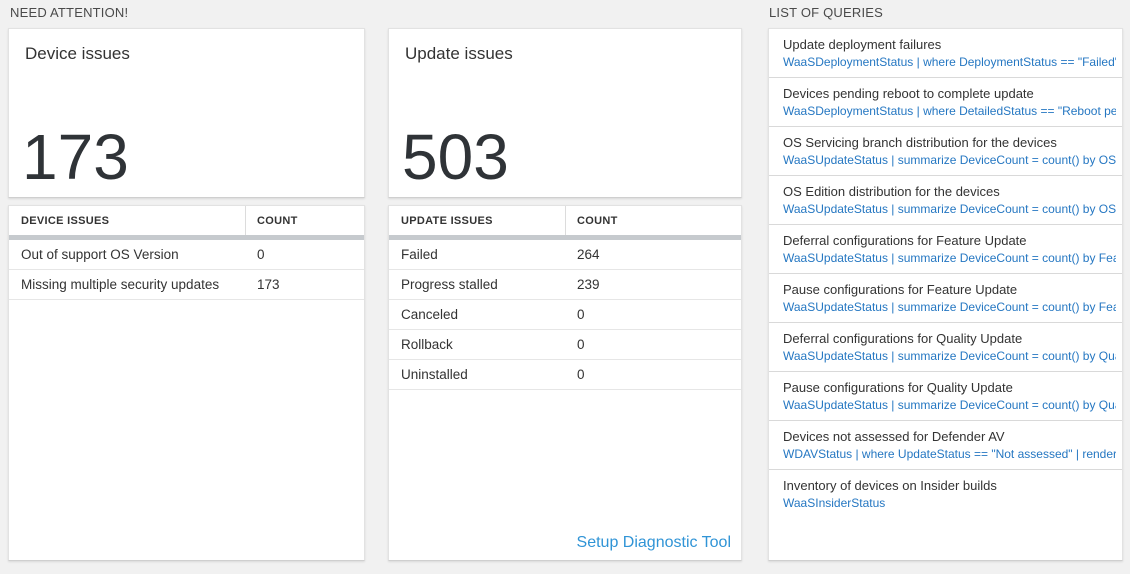 Image resolution: width=1130 pixels, height=574 pixels. Describe the element at coordinates (268, 284) in the screenshot. I see `row-count: 173` at that location.